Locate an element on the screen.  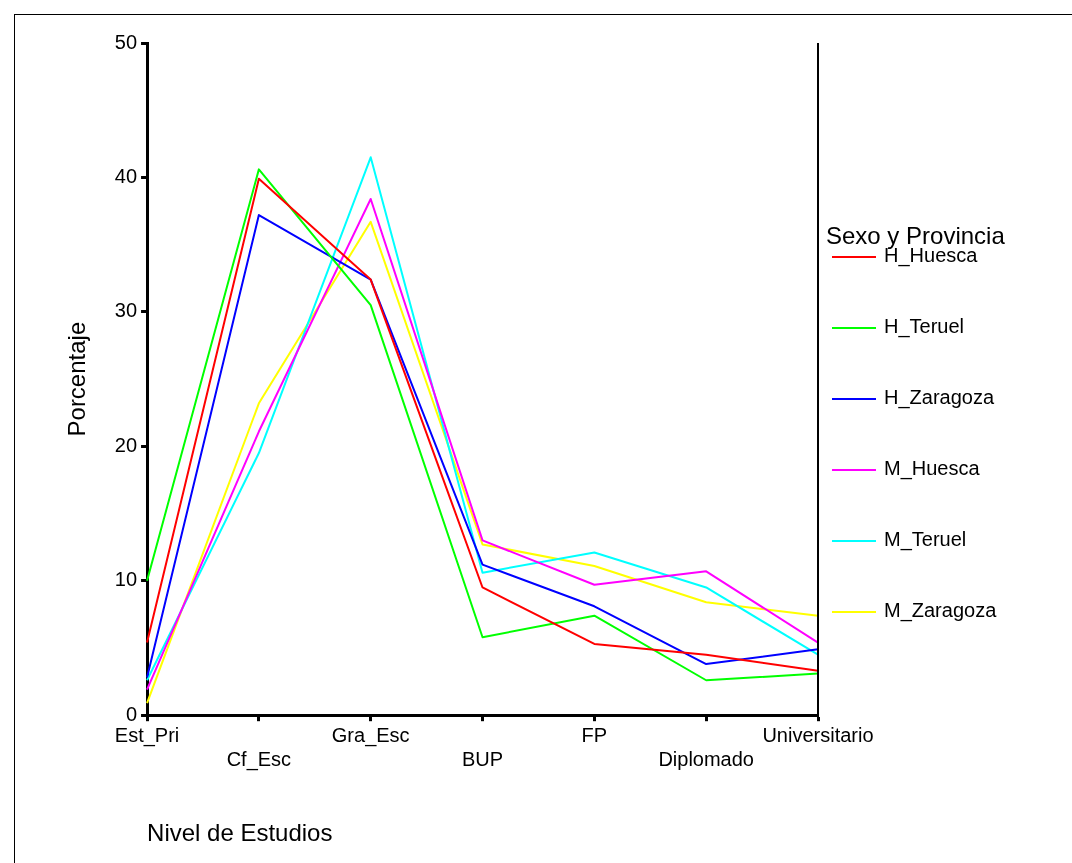
x-tick-label: Cf_Esc is located at coordinates (259, 759).